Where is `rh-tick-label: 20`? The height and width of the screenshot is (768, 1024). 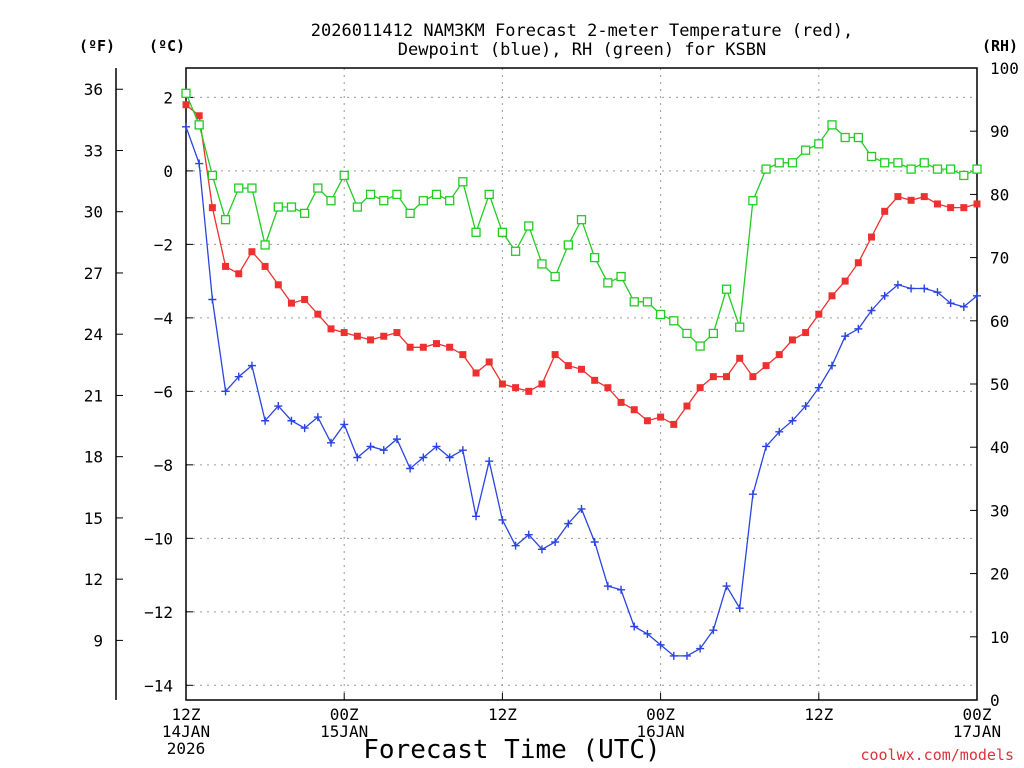 rh-tick-label: 20 is located at coordinates (999, 574).